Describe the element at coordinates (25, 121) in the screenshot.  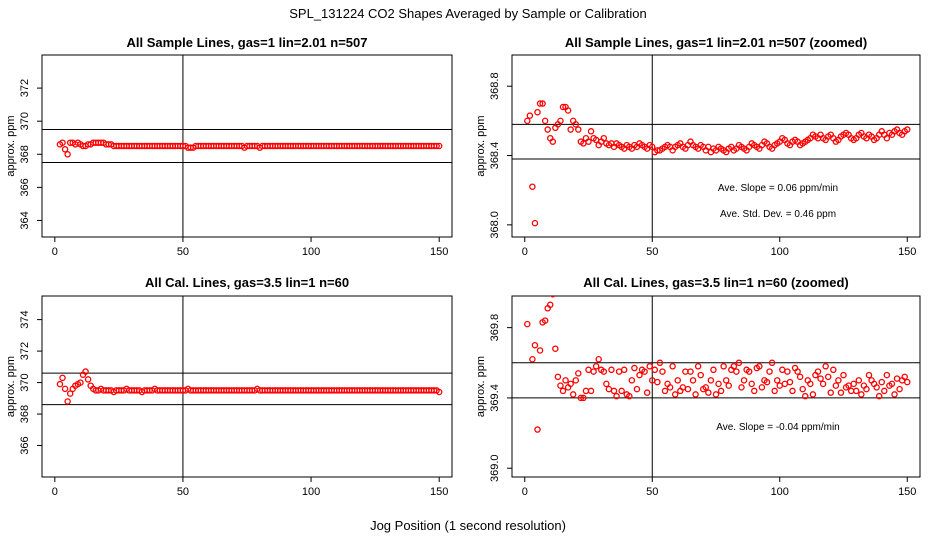
I see `y-tick-label: 370` at that location.